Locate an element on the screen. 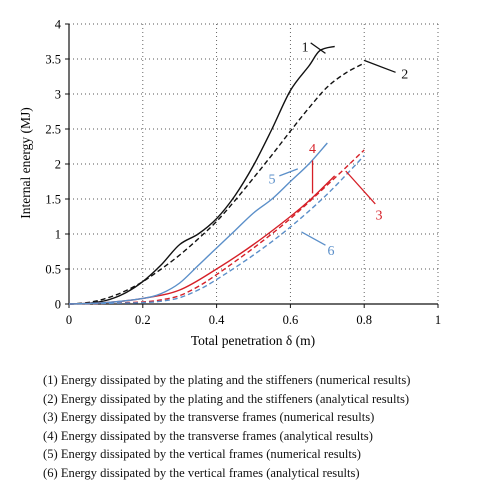  curve-annotations: 1 2 4 5 3 6 is located at coordinates (338, 149).